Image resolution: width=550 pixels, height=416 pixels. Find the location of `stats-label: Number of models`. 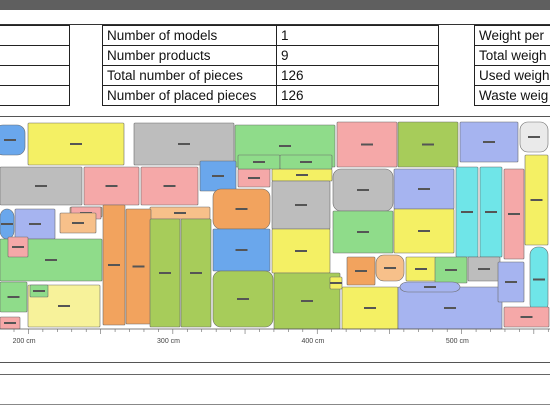

stats-label: Number of models is located at coordinates (189, 35).